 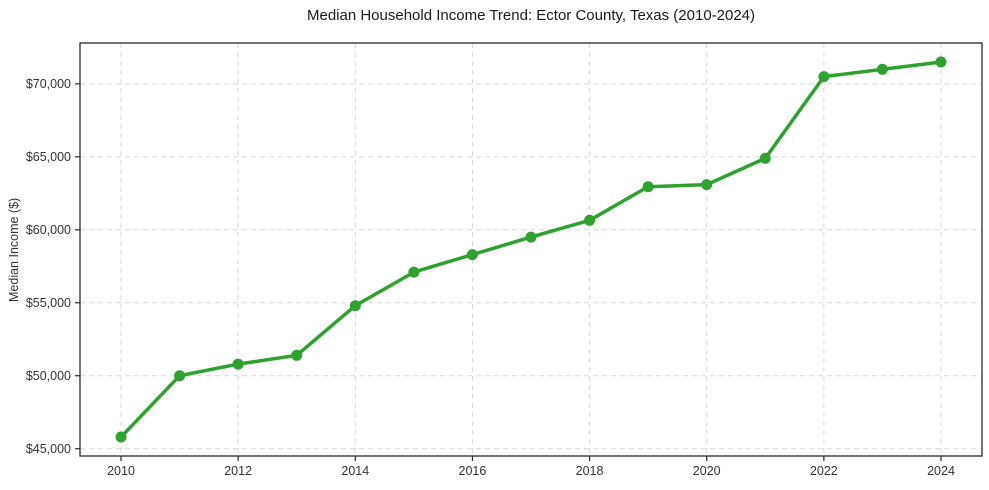 What do you see at coordinates (590, 471) in the screenshot?
I see `x-tick-label: 2018` at bounding box center [590, 471].